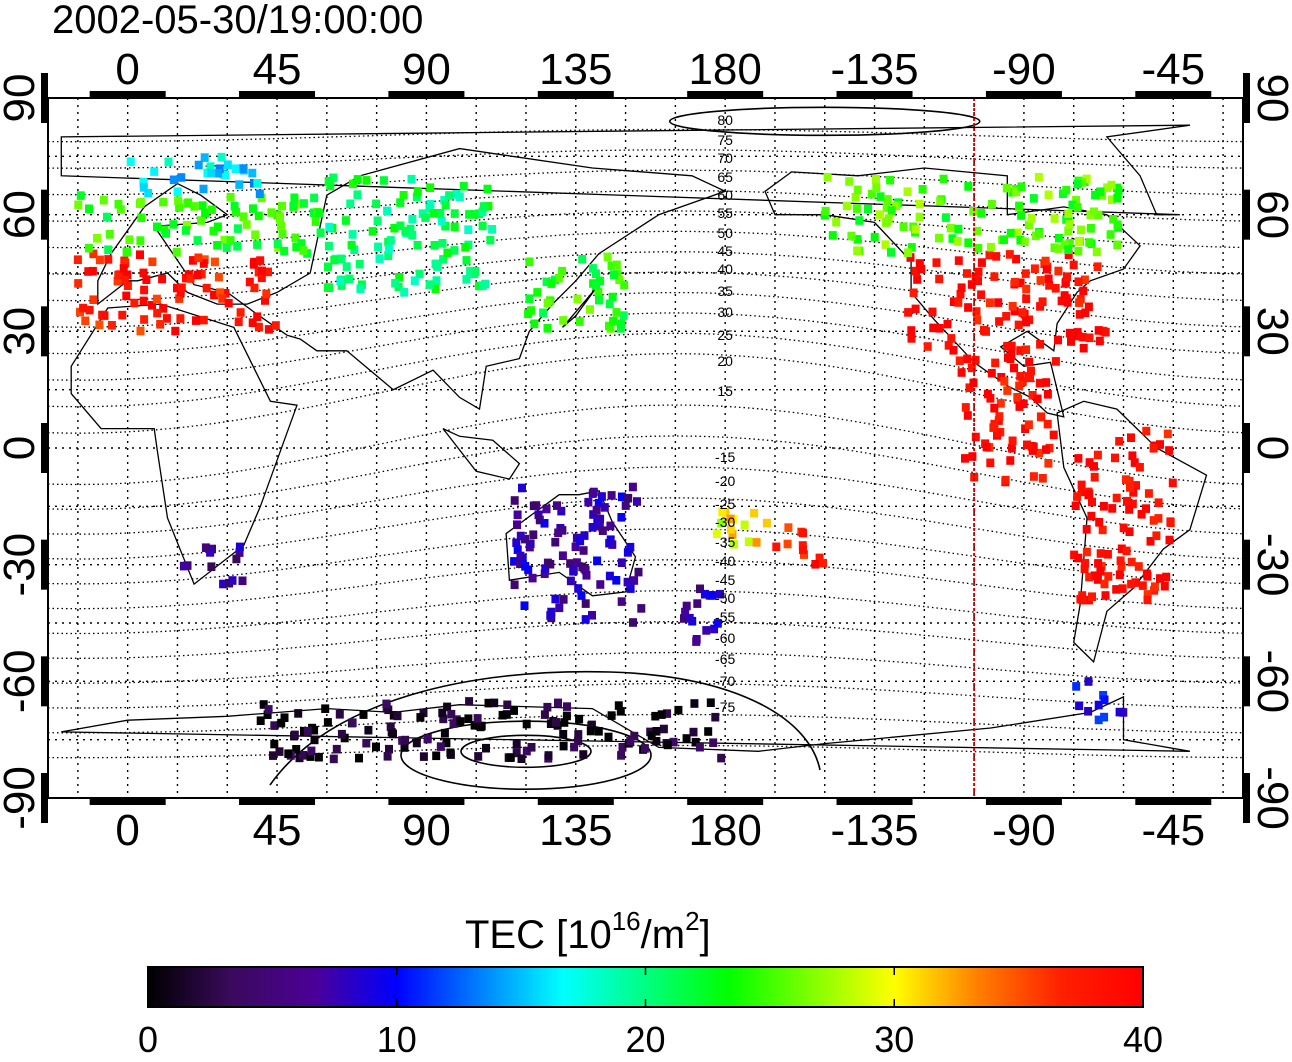  What do you see at coordinates (1246, 214) in the screenshot?
I see `right-frame-bar` at bounding box center [1246, 214].